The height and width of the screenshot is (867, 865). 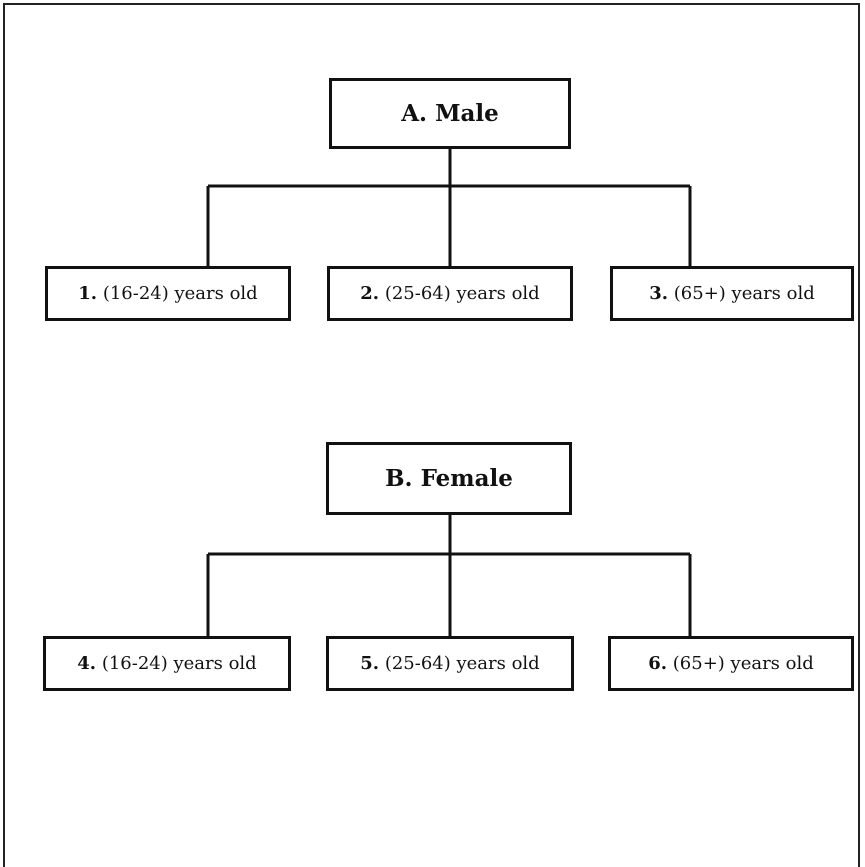 I want to click on child-node-number: 4., so click(x=87, y=663).